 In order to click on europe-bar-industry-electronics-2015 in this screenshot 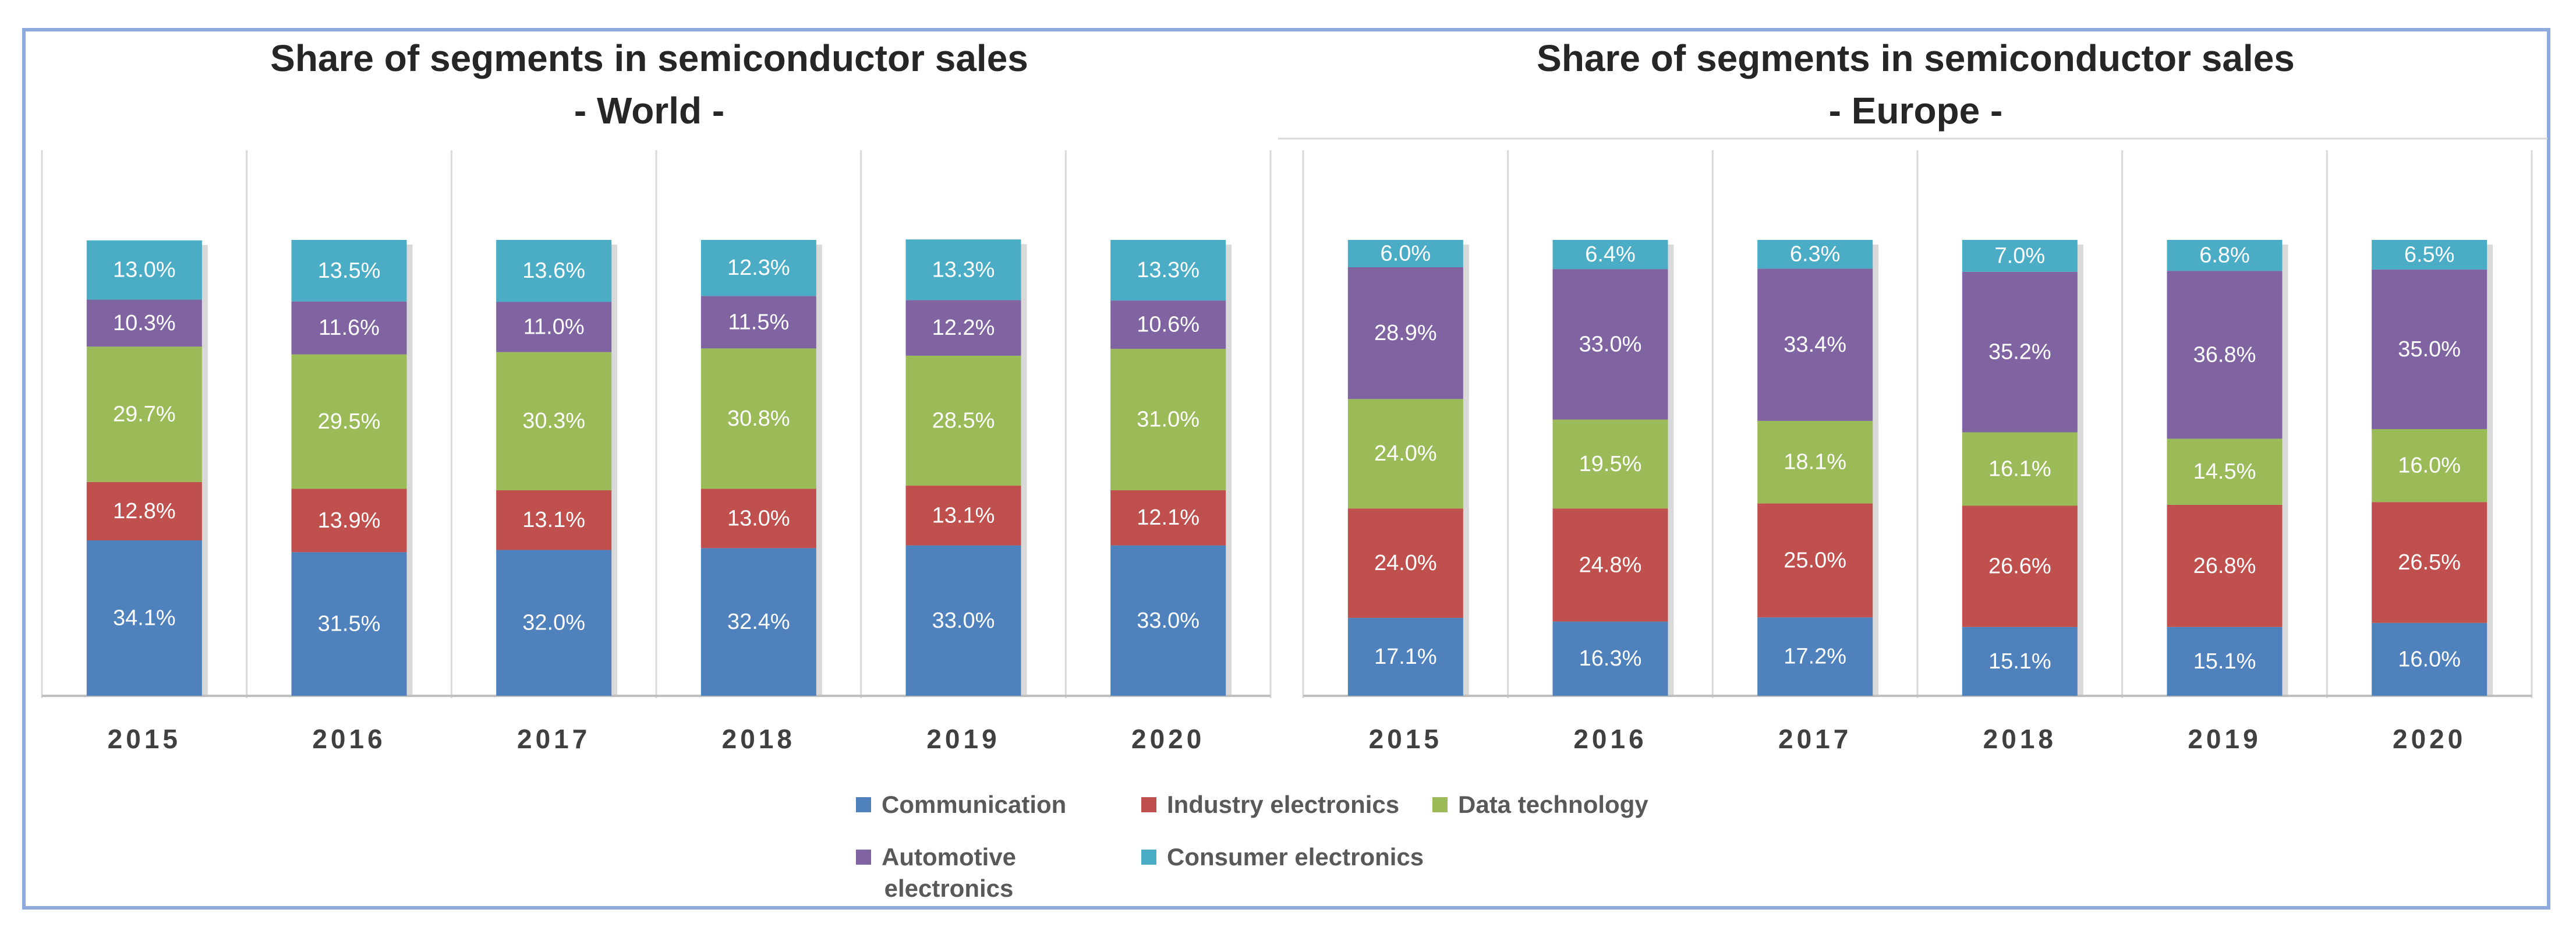, I will do `click(1405, 563)`.